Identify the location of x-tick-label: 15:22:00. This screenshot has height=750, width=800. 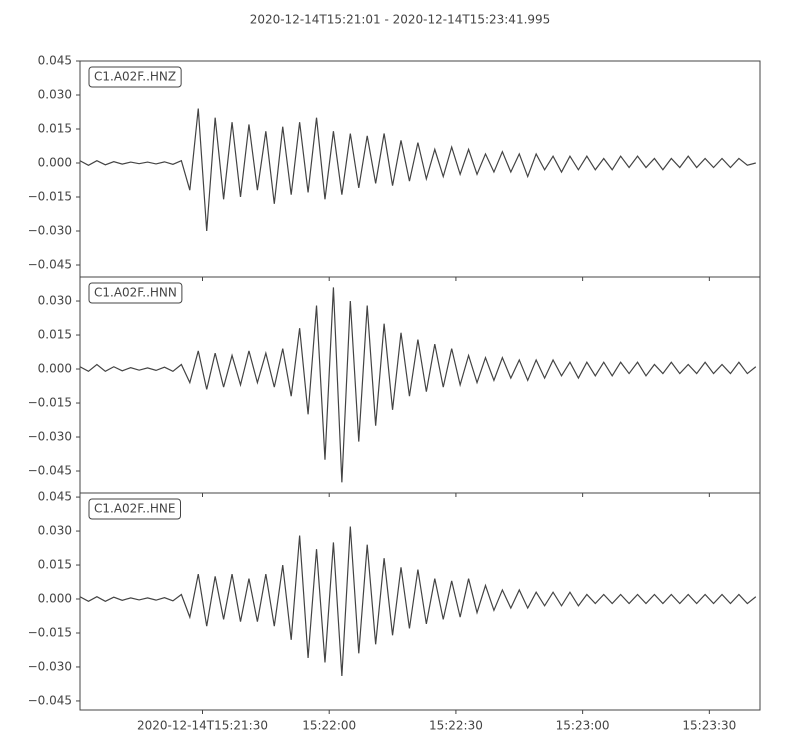
(329, 726).